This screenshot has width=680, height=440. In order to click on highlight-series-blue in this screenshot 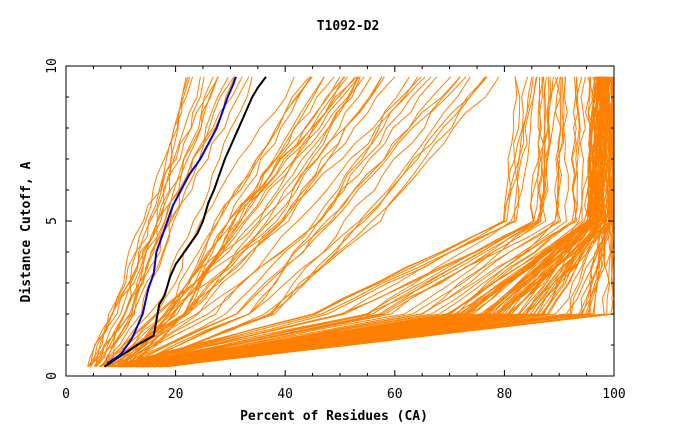, I will do `click(171, 220)`.